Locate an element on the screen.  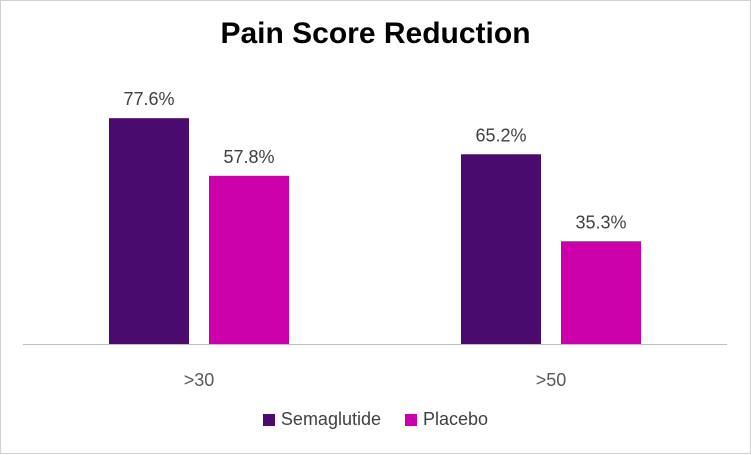
category-label-1: >50 is located at coordinates (551, 380).